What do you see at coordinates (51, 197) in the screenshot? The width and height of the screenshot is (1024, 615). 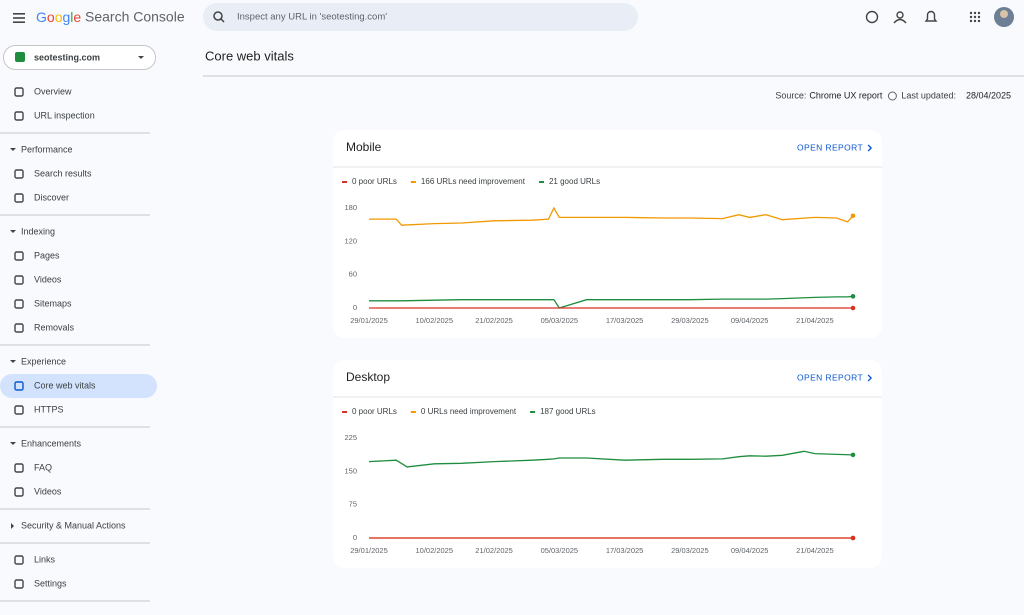 I see `nav-item: Discover` at bounding box center [51, 197].